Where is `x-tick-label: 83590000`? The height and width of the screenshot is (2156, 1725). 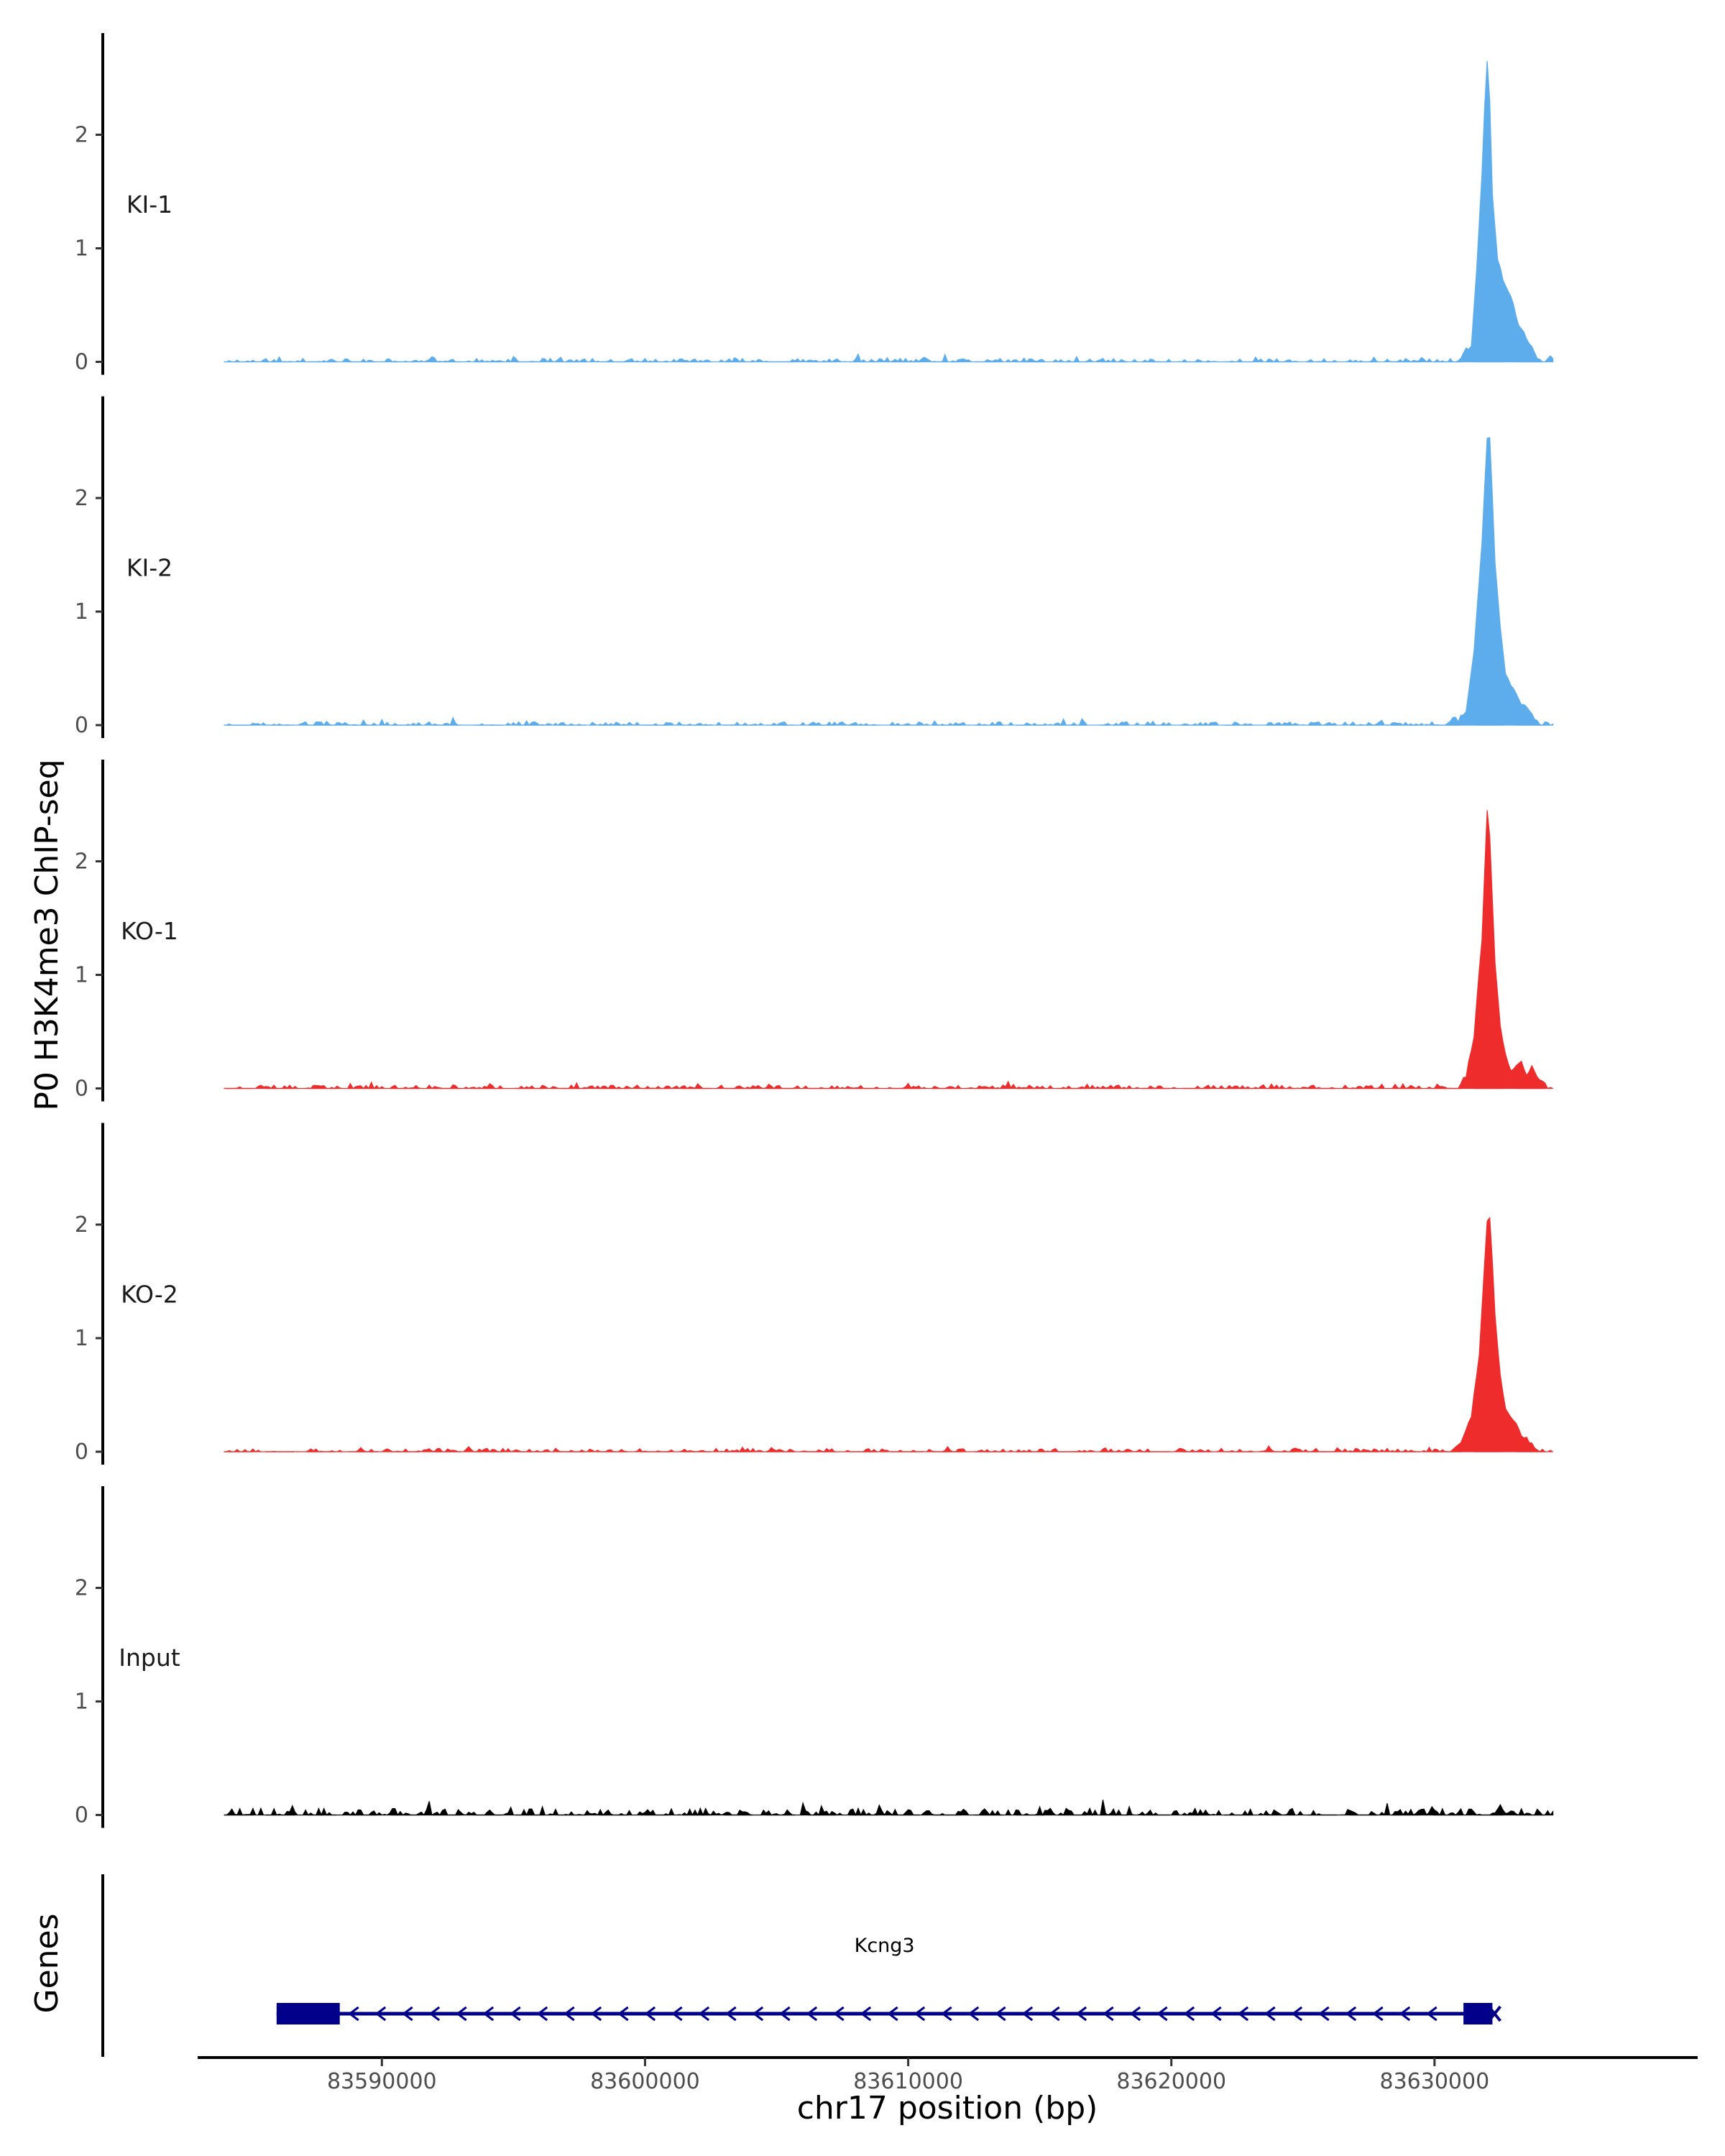
x-tick-label: 83590000 is located at coordinates (382, 2082).